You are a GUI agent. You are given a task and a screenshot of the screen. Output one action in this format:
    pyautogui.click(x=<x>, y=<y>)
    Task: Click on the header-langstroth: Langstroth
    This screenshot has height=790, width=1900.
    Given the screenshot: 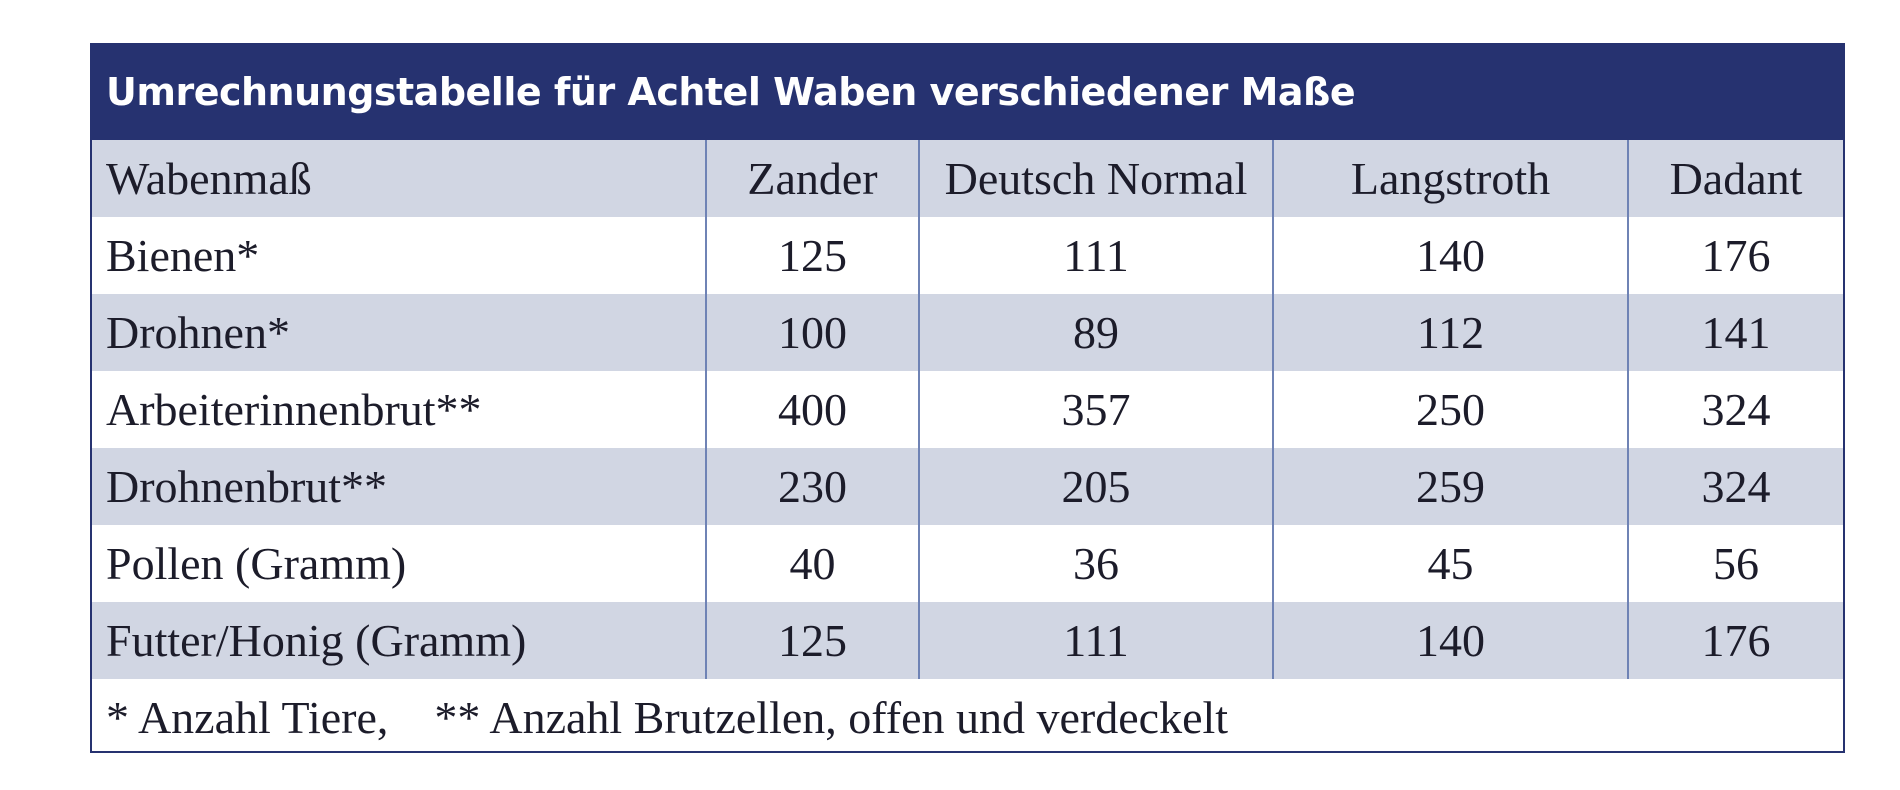 What is the action you would take?
    pyautogui.click(x=1450, y=178)
    